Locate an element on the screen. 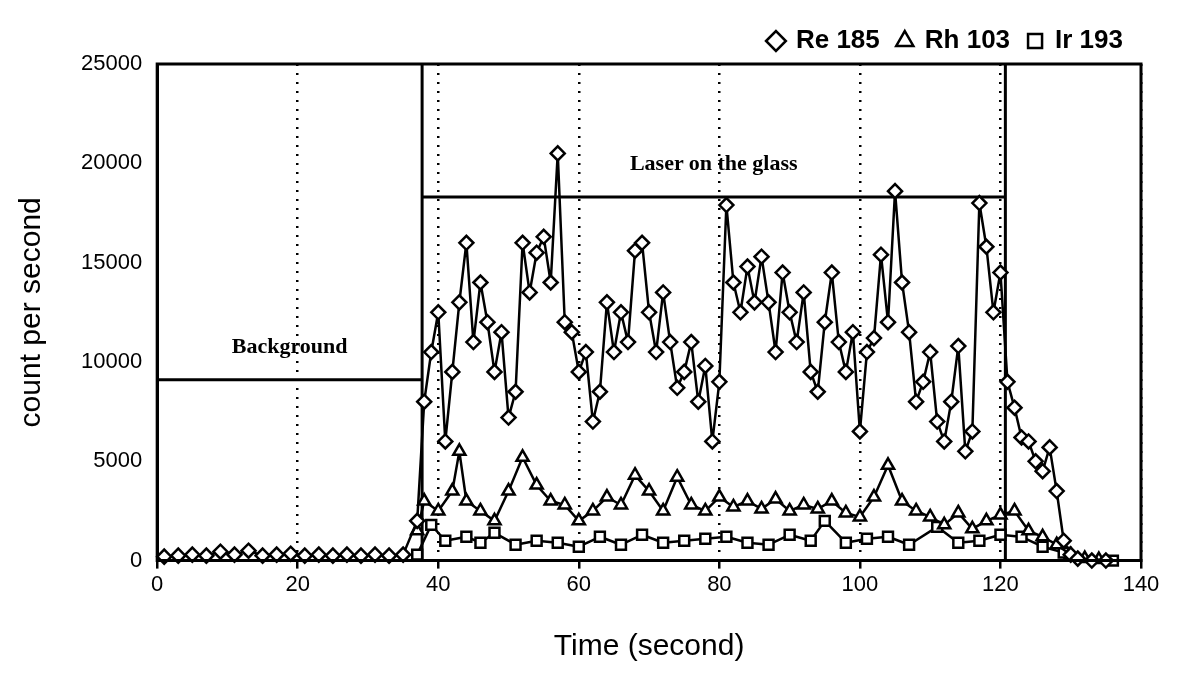  x-tick-label: 120 is located at coordinates (1000, 583).